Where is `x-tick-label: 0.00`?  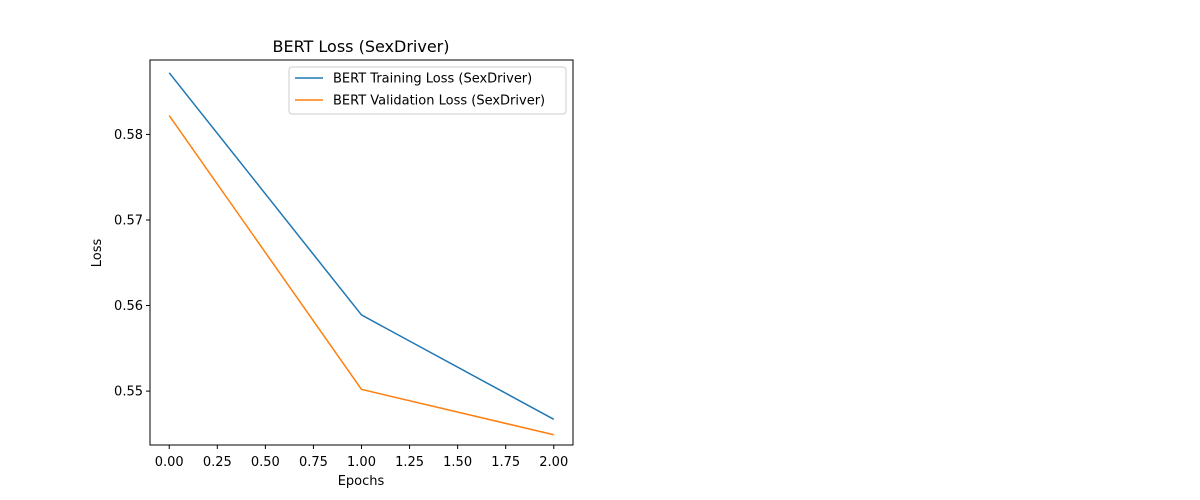 x-tick-label: 0.00 is located at coordinates (169, 462).